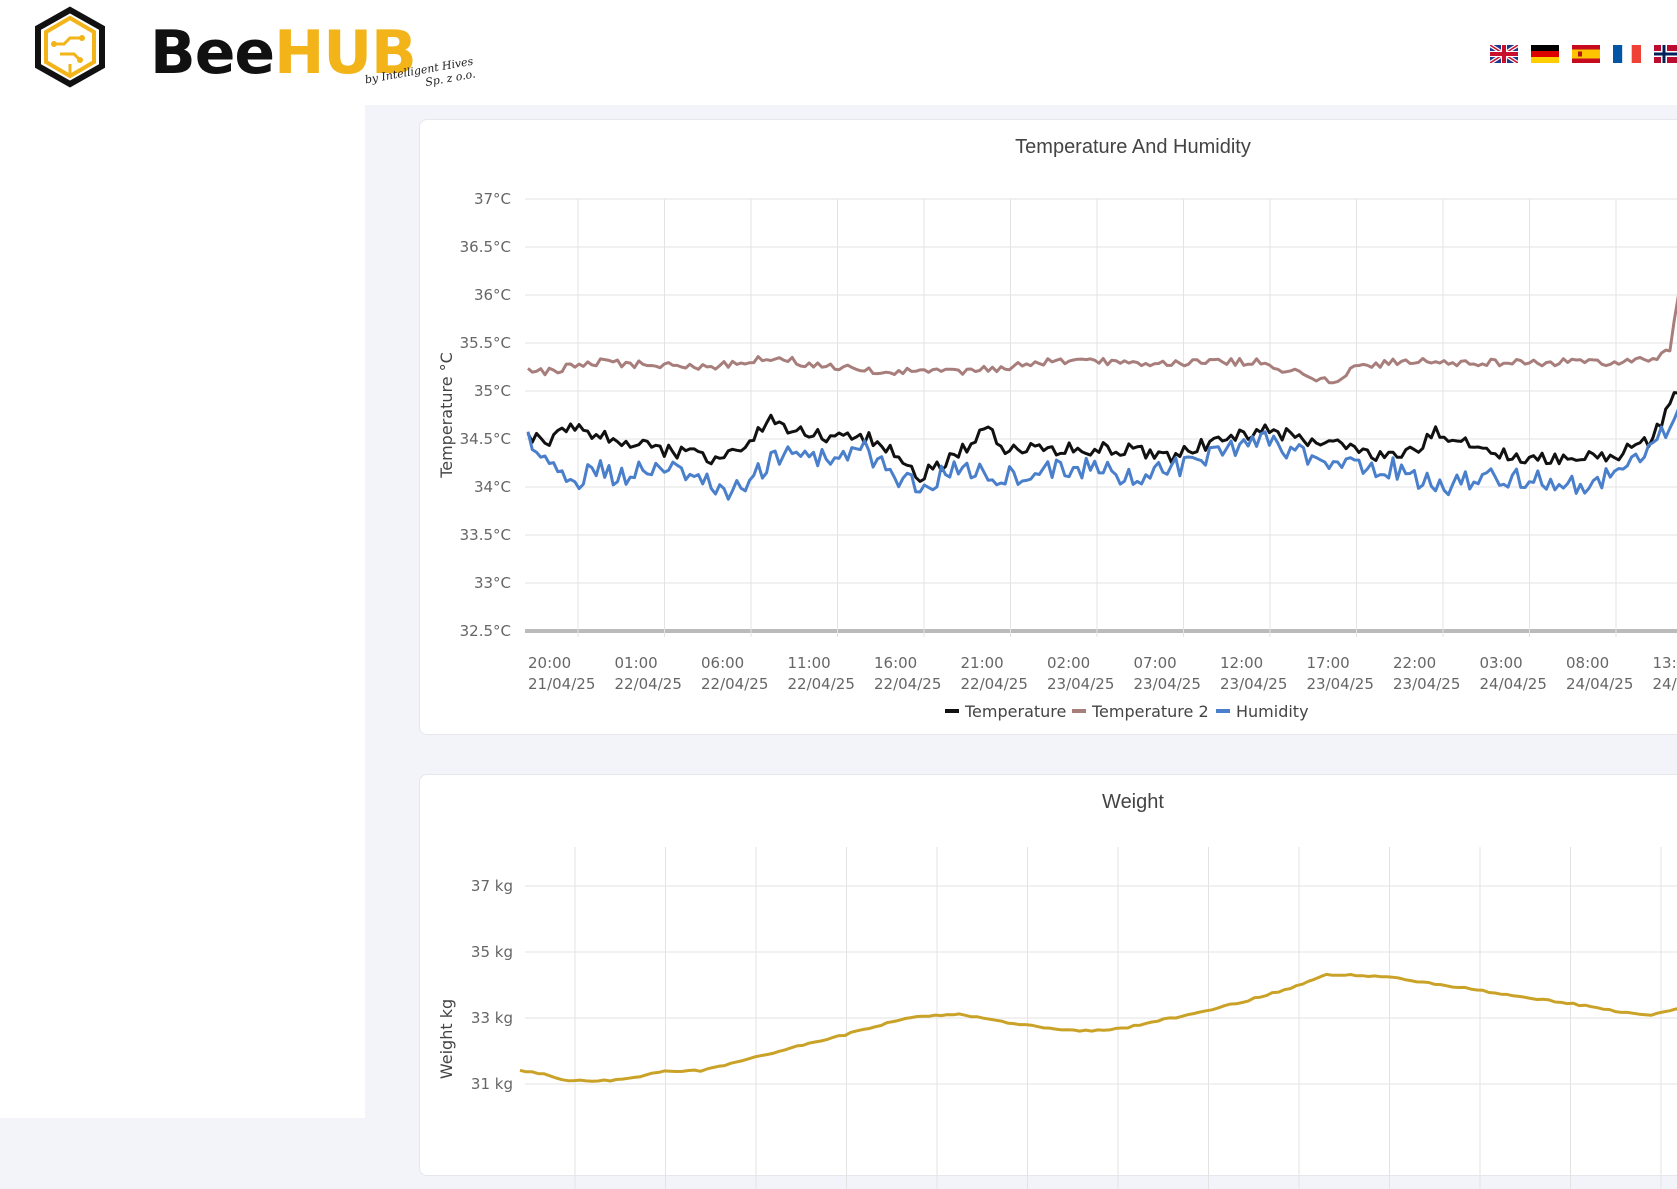 This screenshot has width=1677, height=1189. What do you see at coordinates (1102, 437) in the screenshot?
I see `series-line-temperature` at bounding box center [1102, 437].